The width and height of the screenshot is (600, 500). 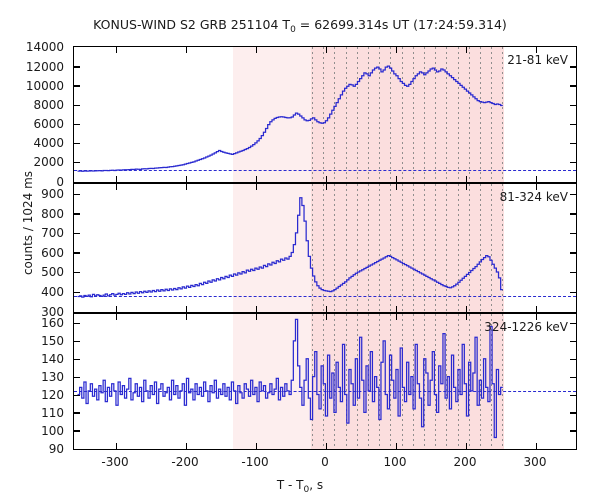 What do you see at coordinates (48, 104) in the screenshot?
I see `y-tick-label: 8000` at bounding box center [48, 104].